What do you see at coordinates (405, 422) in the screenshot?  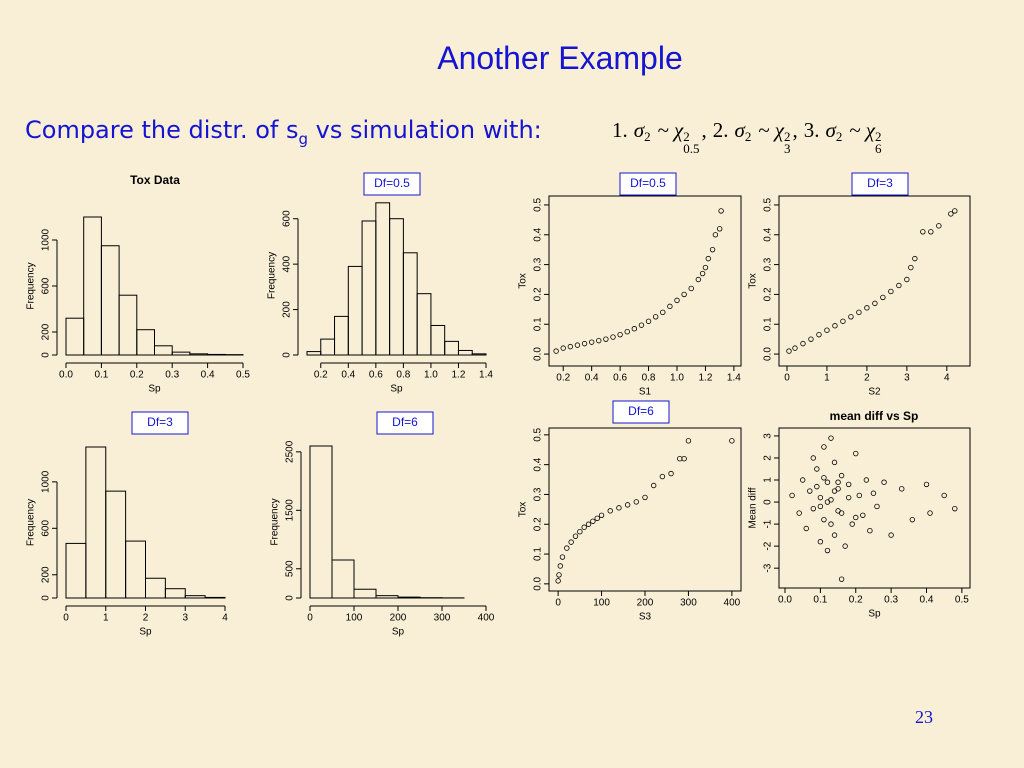 I see `annotation: Df=6` at bounding box center [405, 422].